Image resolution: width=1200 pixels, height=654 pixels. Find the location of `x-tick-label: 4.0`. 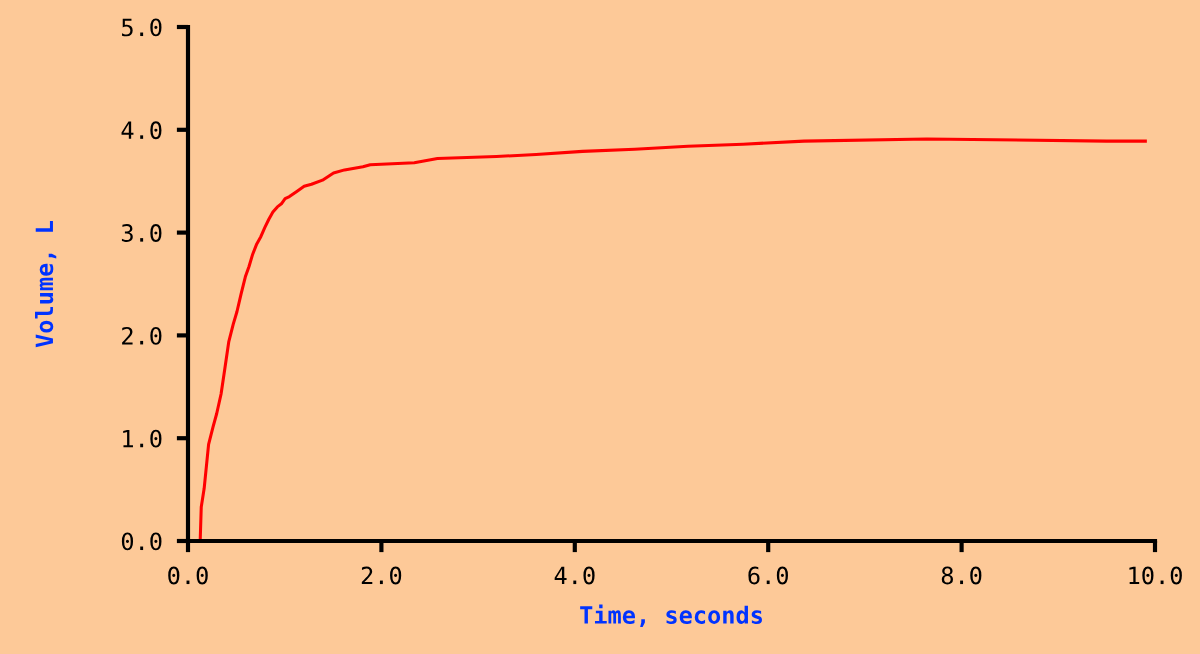

x-tick-label: 4.0 is located at coordinates (574, 575).